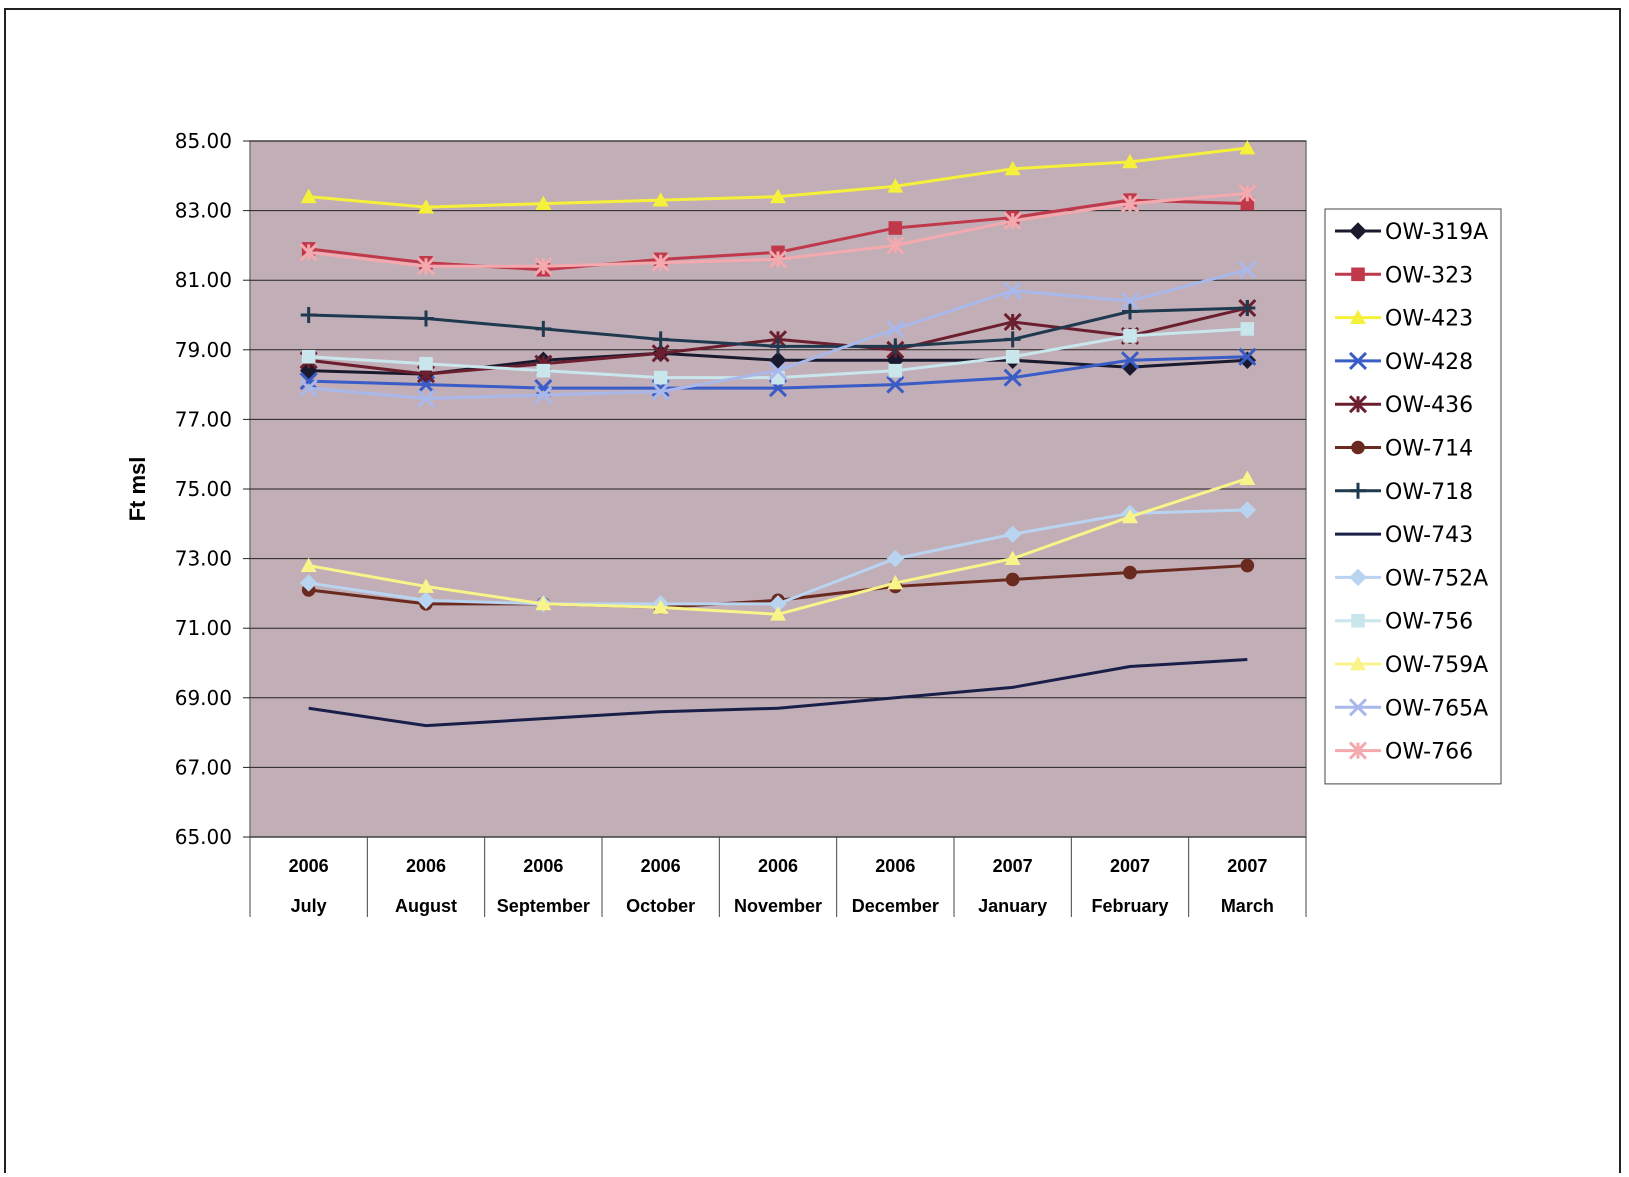 The width and height of the screenshot is (1629, 1177). Describe the element at coordinates (203, 767) in the screenshot. I see `y-tick-label: 67.00` at that location.